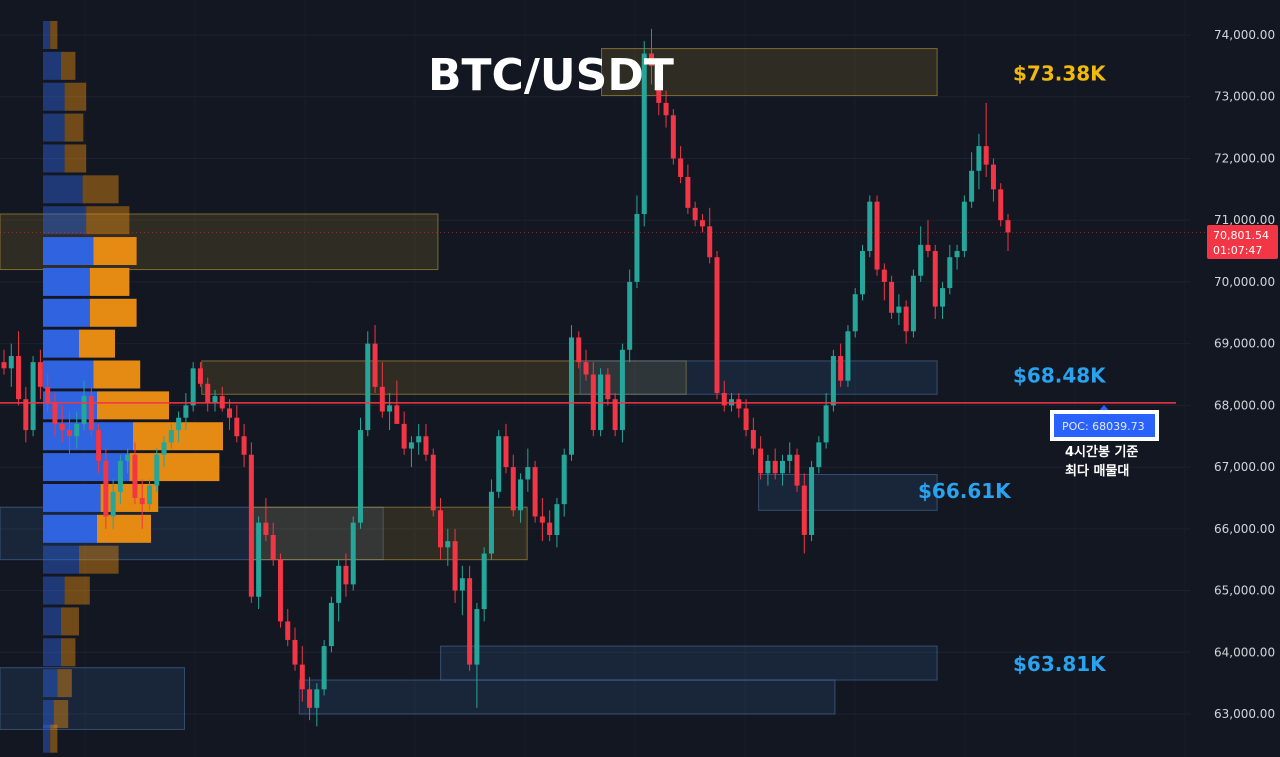 Image resolution: width=1280 pixels, height=757 pixels. I want to click on y-tick-label: 73,000.00, so click(1244, 97).